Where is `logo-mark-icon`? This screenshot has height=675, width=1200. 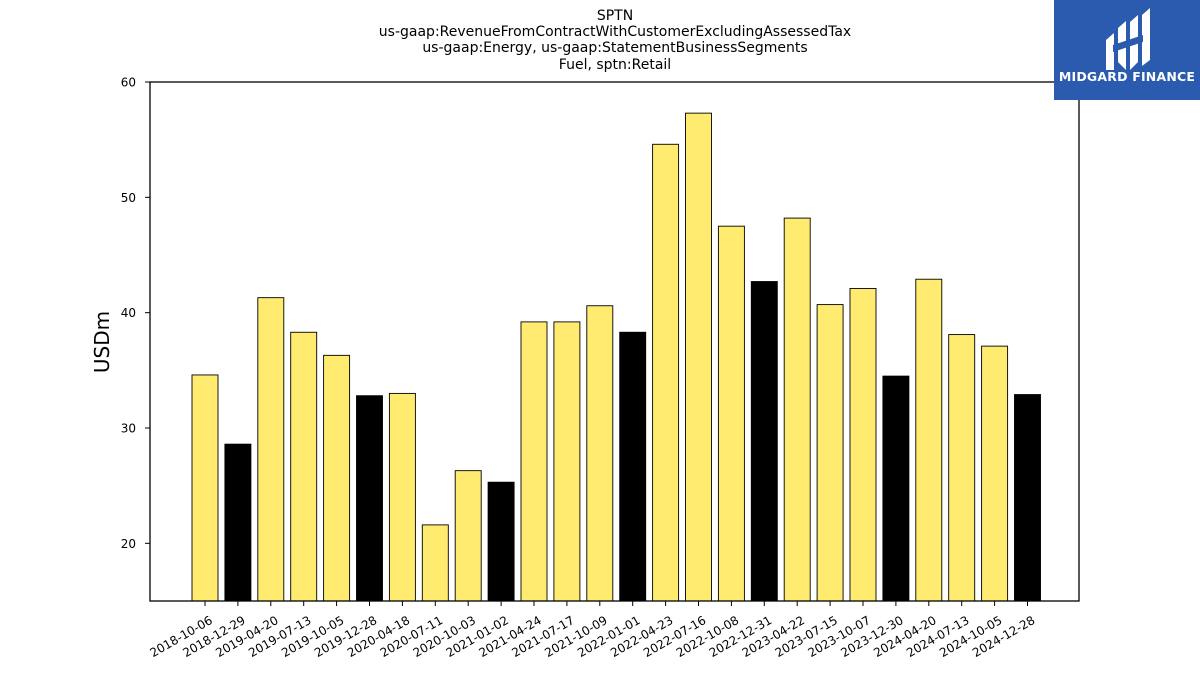 logo-mark-icon is located at coordinates (1128, 39).